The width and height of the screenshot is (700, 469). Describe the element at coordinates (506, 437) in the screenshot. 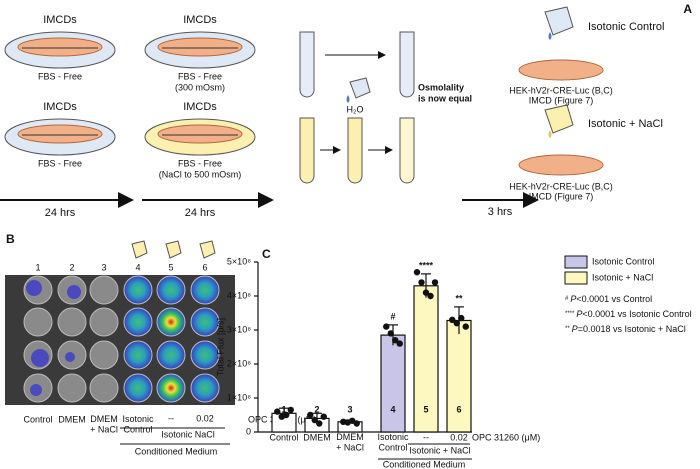

I see `opc-label: OPC 31260 (μM)` at that location.